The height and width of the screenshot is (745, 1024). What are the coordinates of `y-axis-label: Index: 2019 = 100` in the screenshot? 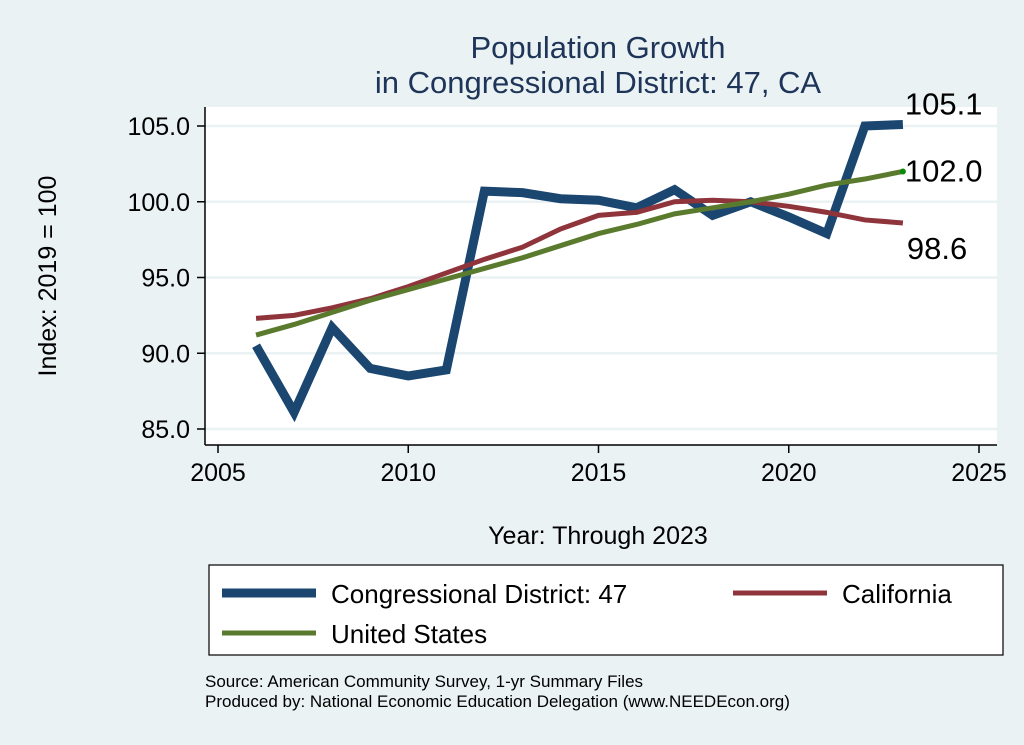 It's located at (48, 276).